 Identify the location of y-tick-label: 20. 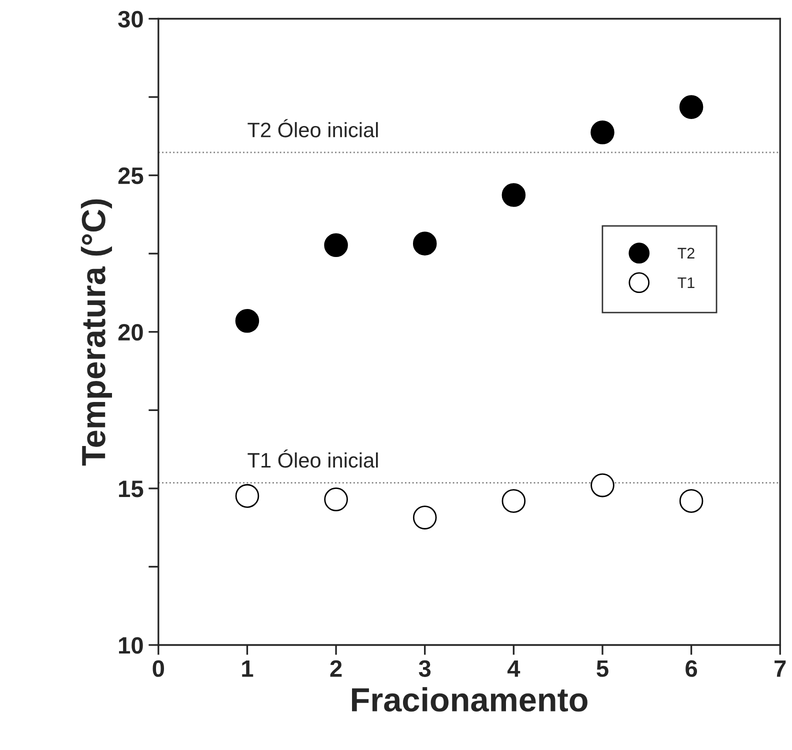
(130, 332).